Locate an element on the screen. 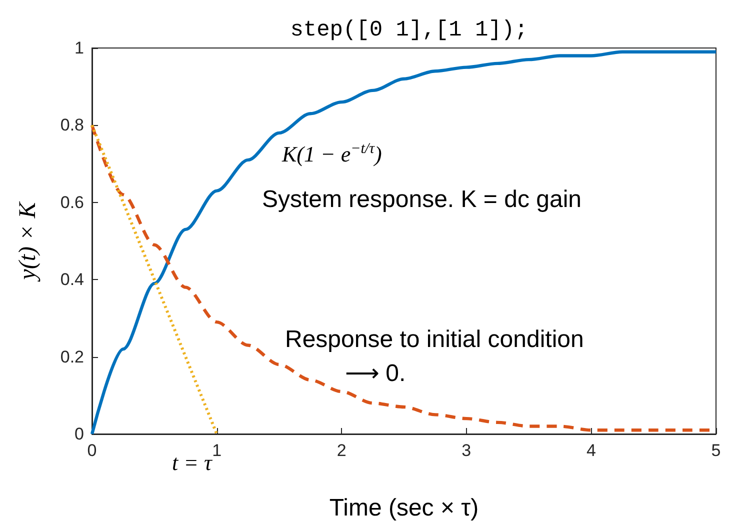  text: t = τ is located at coordinates (192, 462).